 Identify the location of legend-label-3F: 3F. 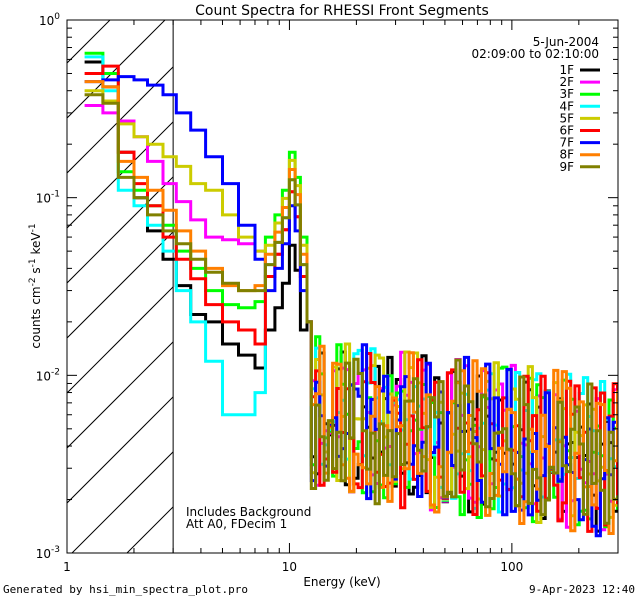
(566, 94).